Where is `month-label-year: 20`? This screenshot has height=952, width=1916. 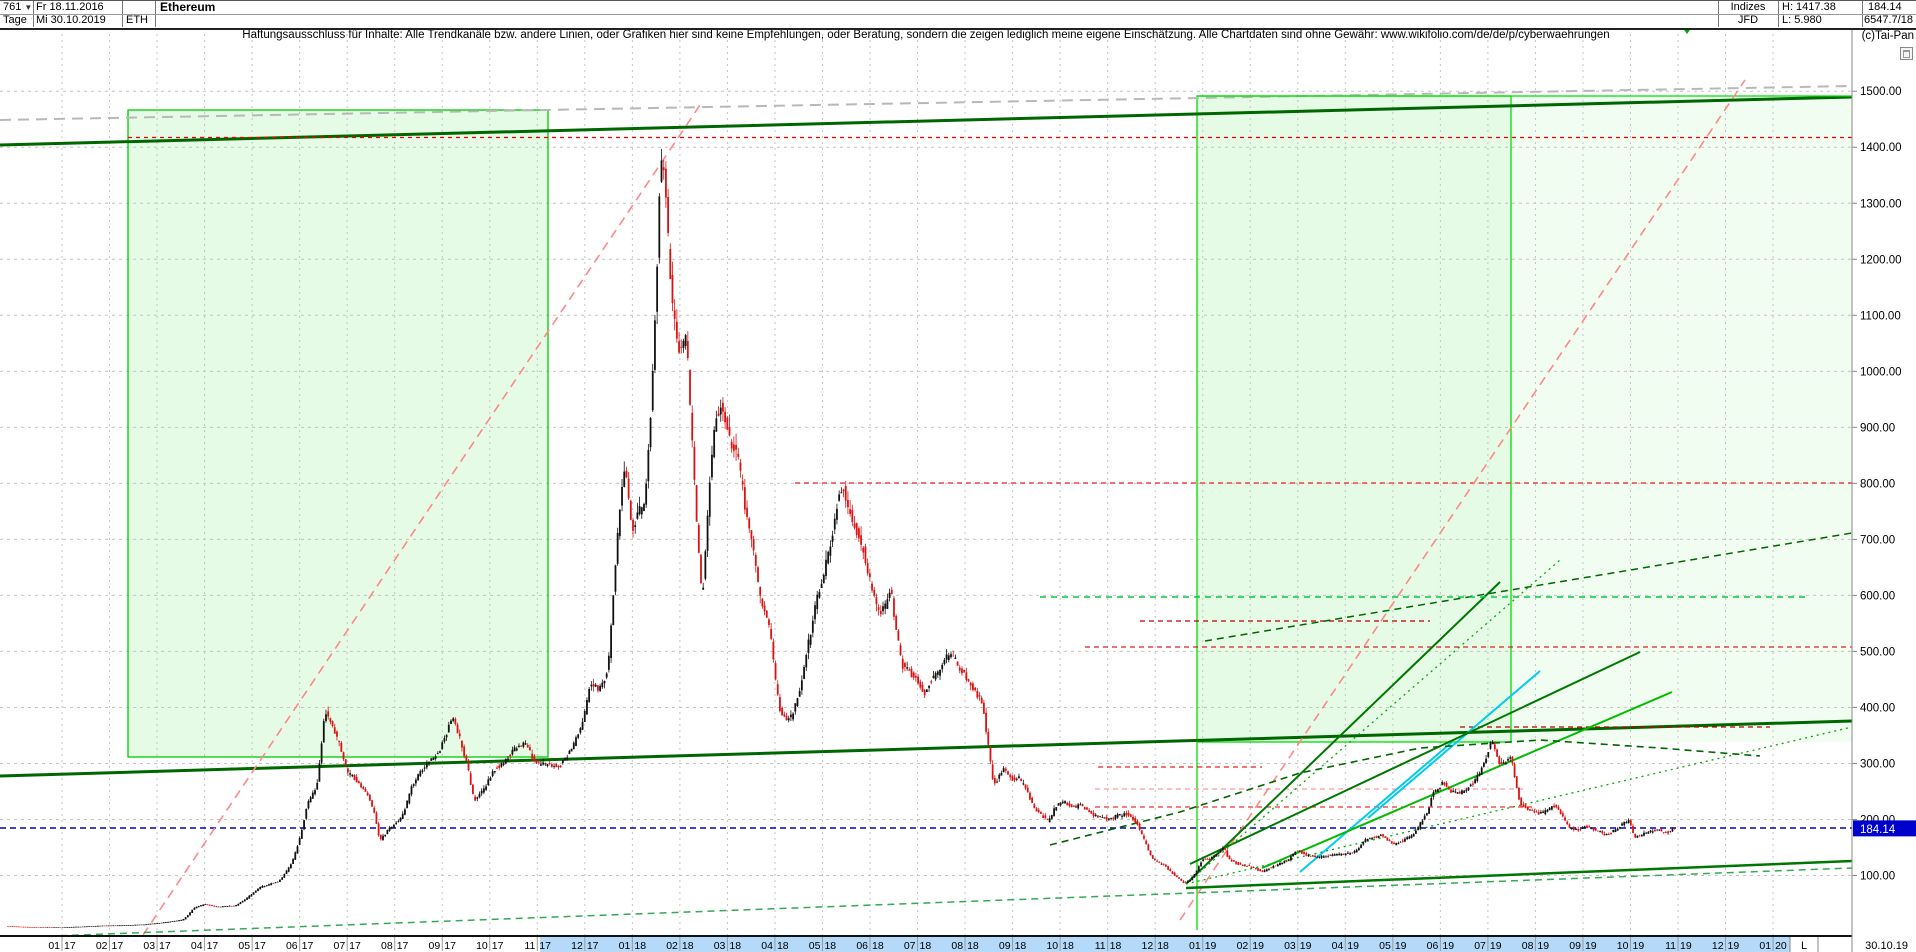 month-label-year: 20 is located at coordinates (1781, 946).